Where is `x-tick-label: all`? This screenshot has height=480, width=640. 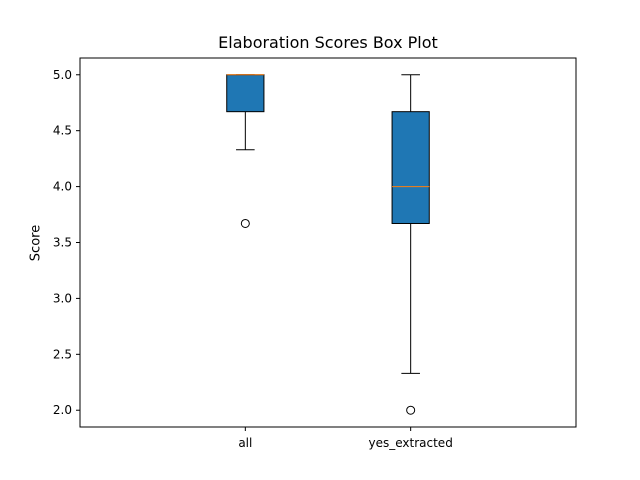
x-tick-label: all is located at coordinates (245, 443).